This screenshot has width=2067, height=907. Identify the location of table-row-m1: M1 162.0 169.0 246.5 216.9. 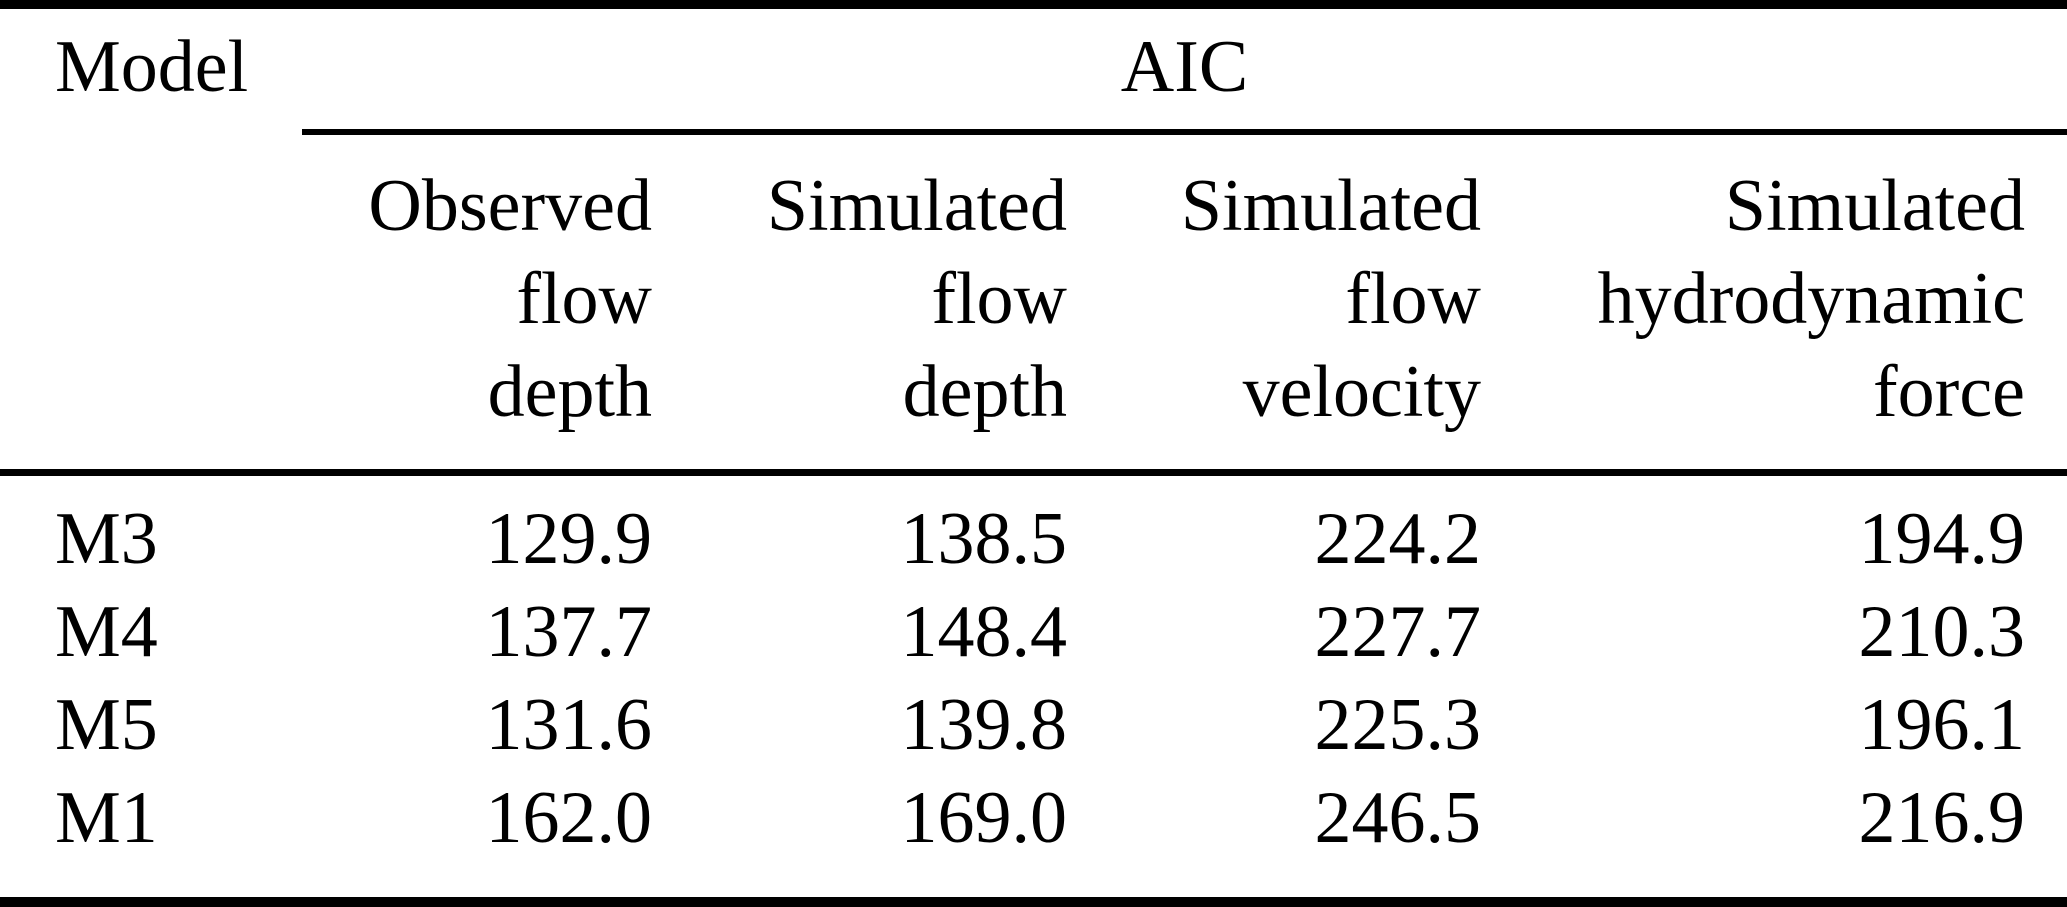
(1033, 837).